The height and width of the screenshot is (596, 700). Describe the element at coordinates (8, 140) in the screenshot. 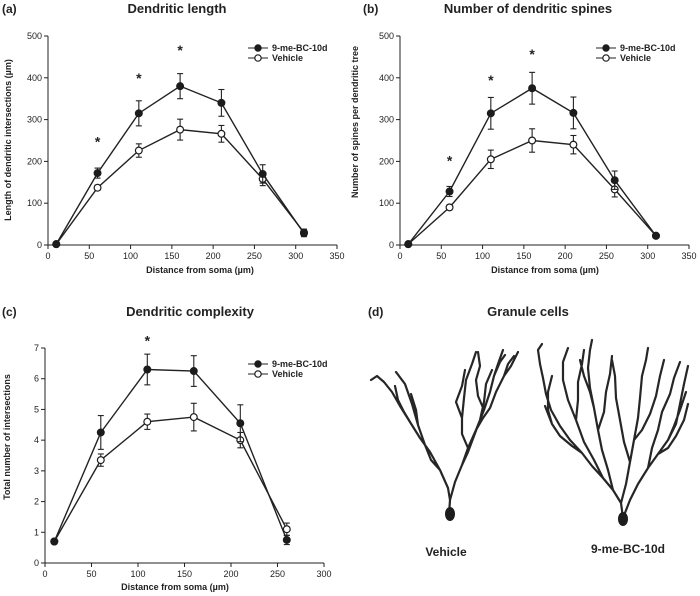

I see `panel-a-y-axis-label: Length of dendritic intersections (µm)` at that location.